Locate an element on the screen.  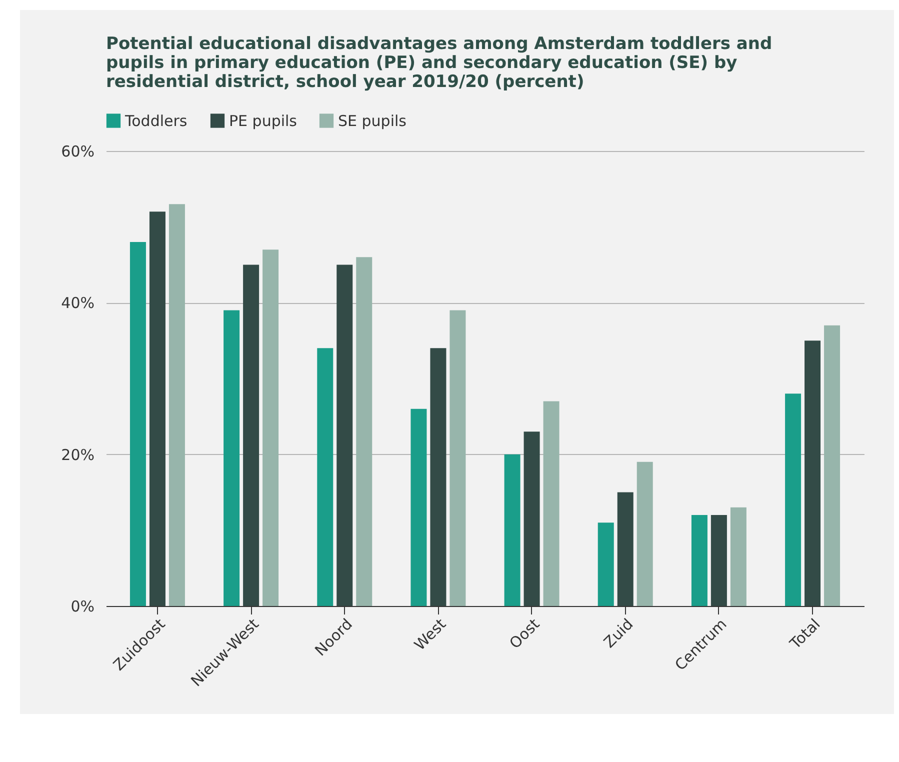
chart-title: Potential educational disadvantages among Amsterdam toddlers and pupils in primary education (PE) and secondary education (SE) by residential district, school year 2019/20 (percent) is located at coordinates (439, 63).